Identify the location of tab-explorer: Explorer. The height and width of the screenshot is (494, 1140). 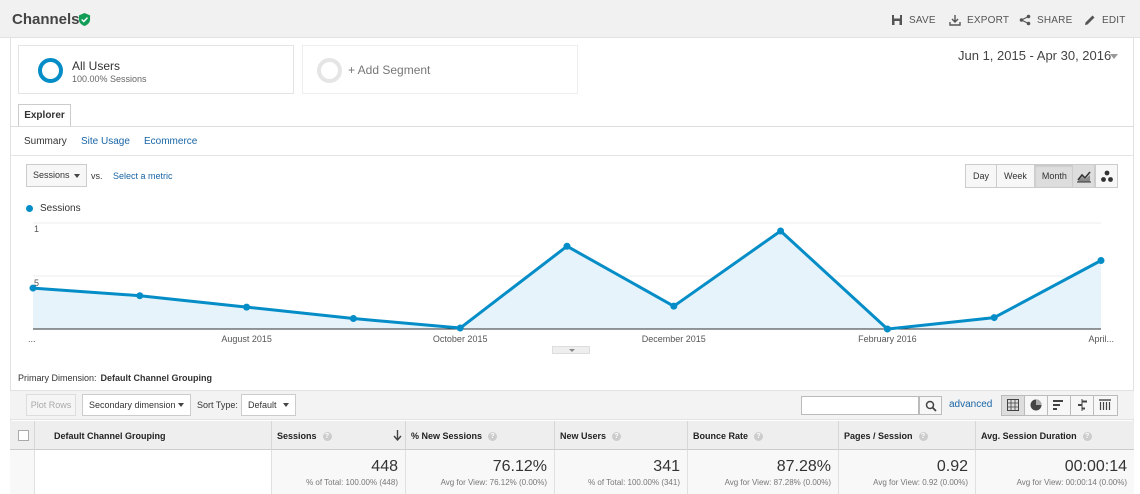
(44, 115).